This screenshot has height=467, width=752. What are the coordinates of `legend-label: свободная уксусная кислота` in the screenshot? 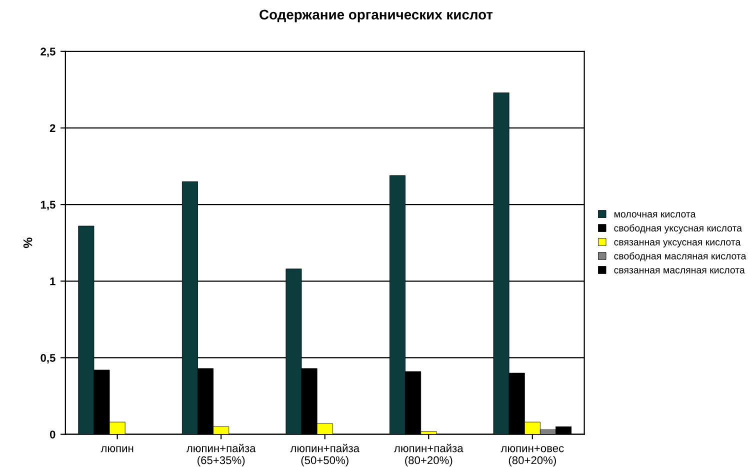 It's located at (678, 229).